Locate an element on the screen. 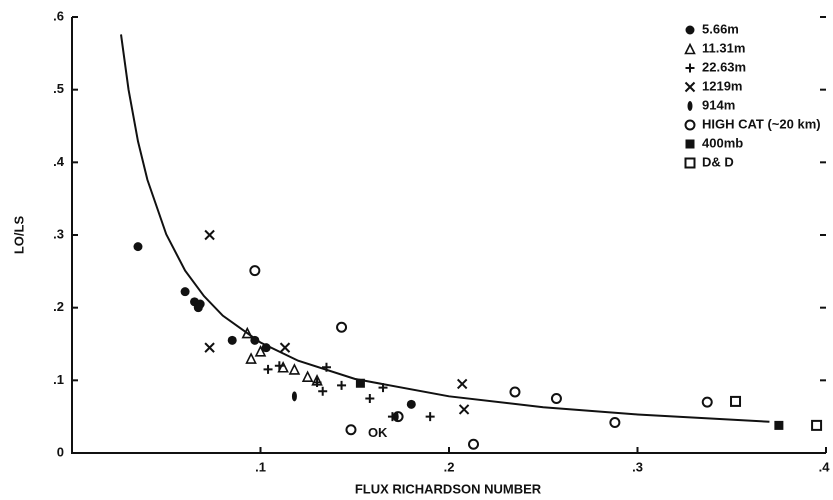 The height and width of the screenshot is (500, 833). x-tick-label: .1 is located at coordinates (260, 466).